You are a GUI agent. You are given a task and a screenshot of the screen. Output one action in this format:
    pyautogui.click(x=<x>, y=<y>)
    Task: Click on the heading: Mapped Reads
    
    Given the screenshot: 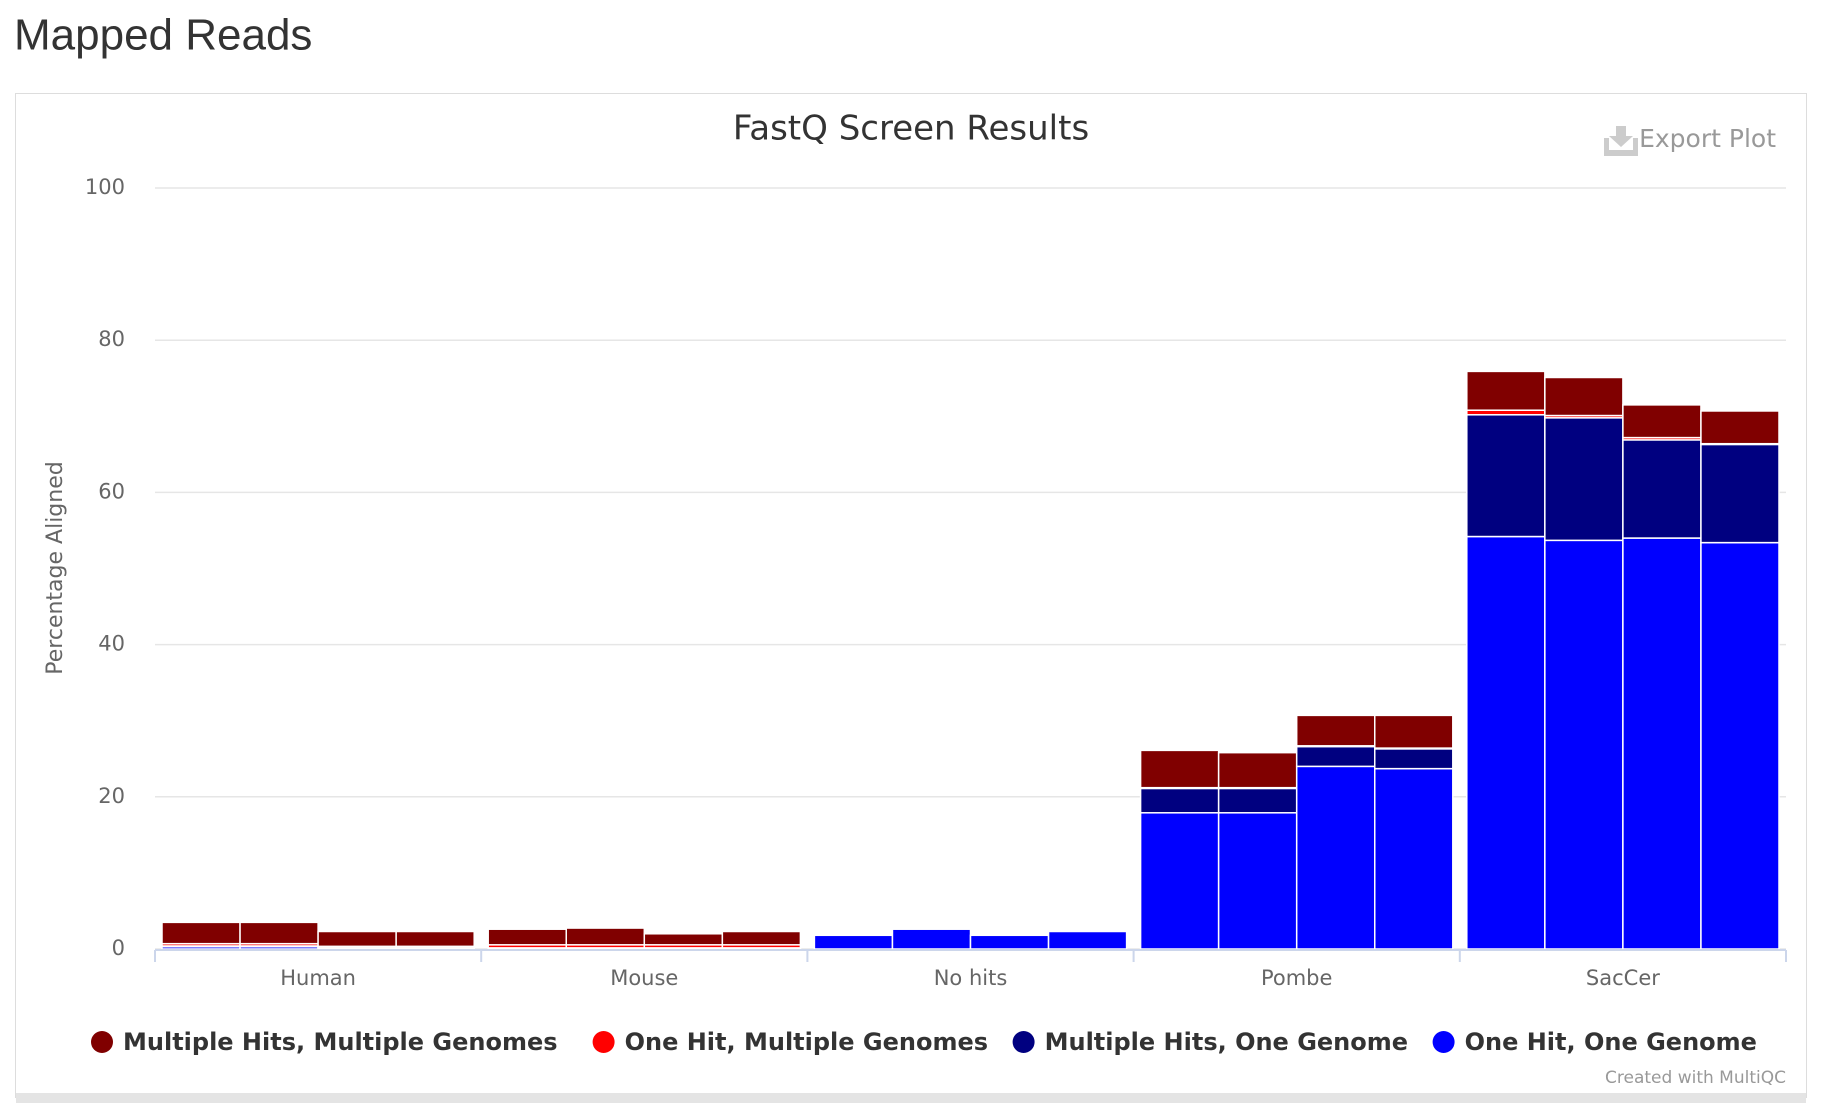 What is the action you would take?
    pyautogui.click(x=163, y=35)
    